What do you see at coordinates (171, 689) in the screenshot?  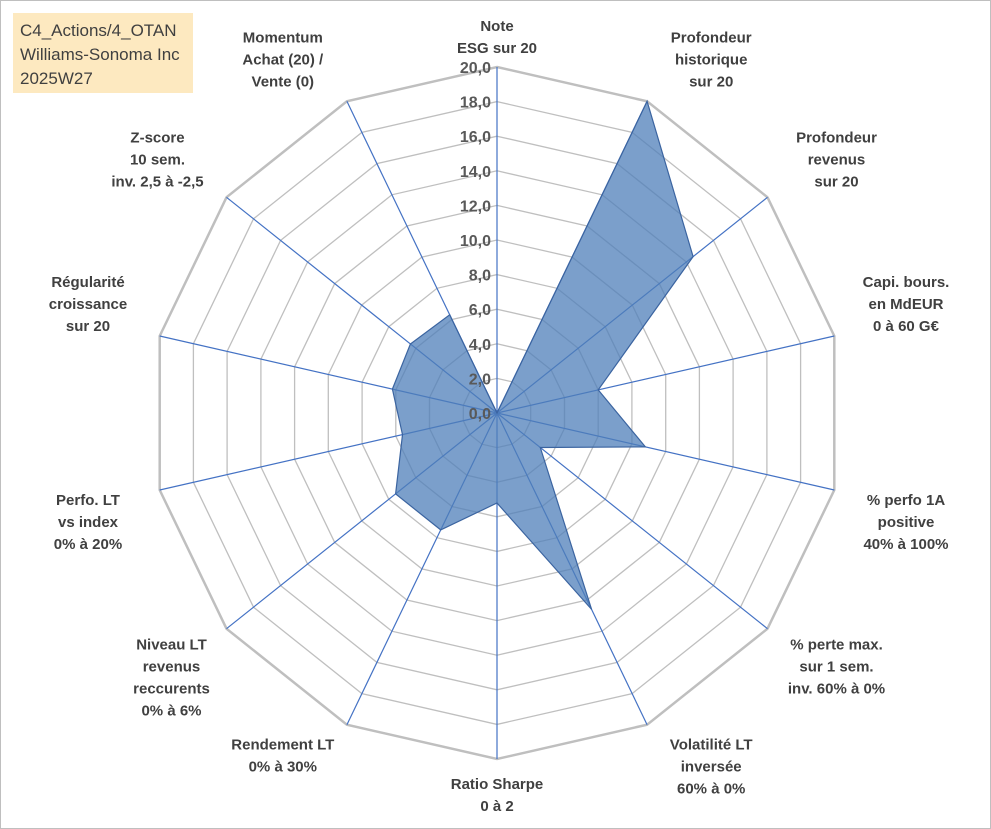 I see `axis-label-9-line-2: reccurents` at bounding box center [171, 689].